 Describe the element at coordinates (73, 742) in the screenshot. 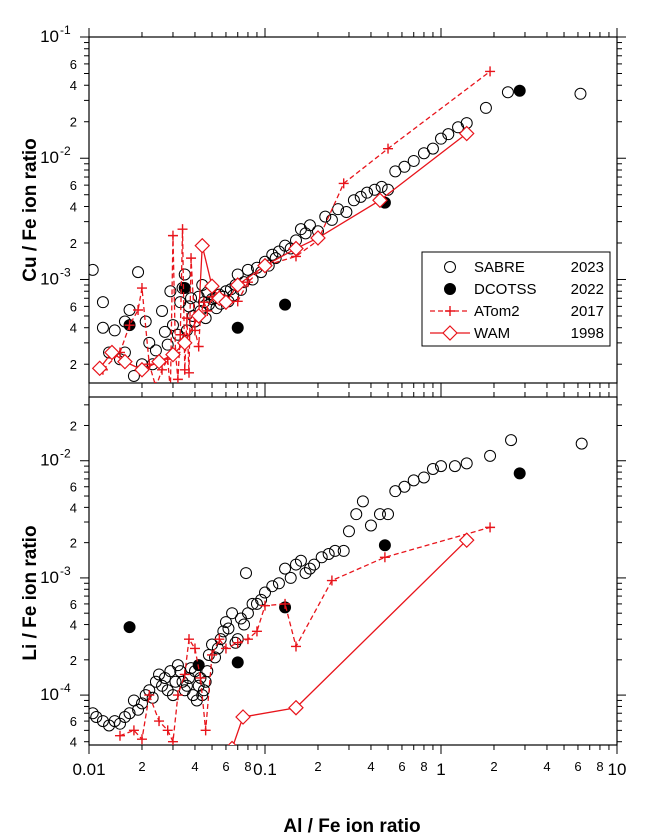

I see `y-tick-label: 4` at that location.